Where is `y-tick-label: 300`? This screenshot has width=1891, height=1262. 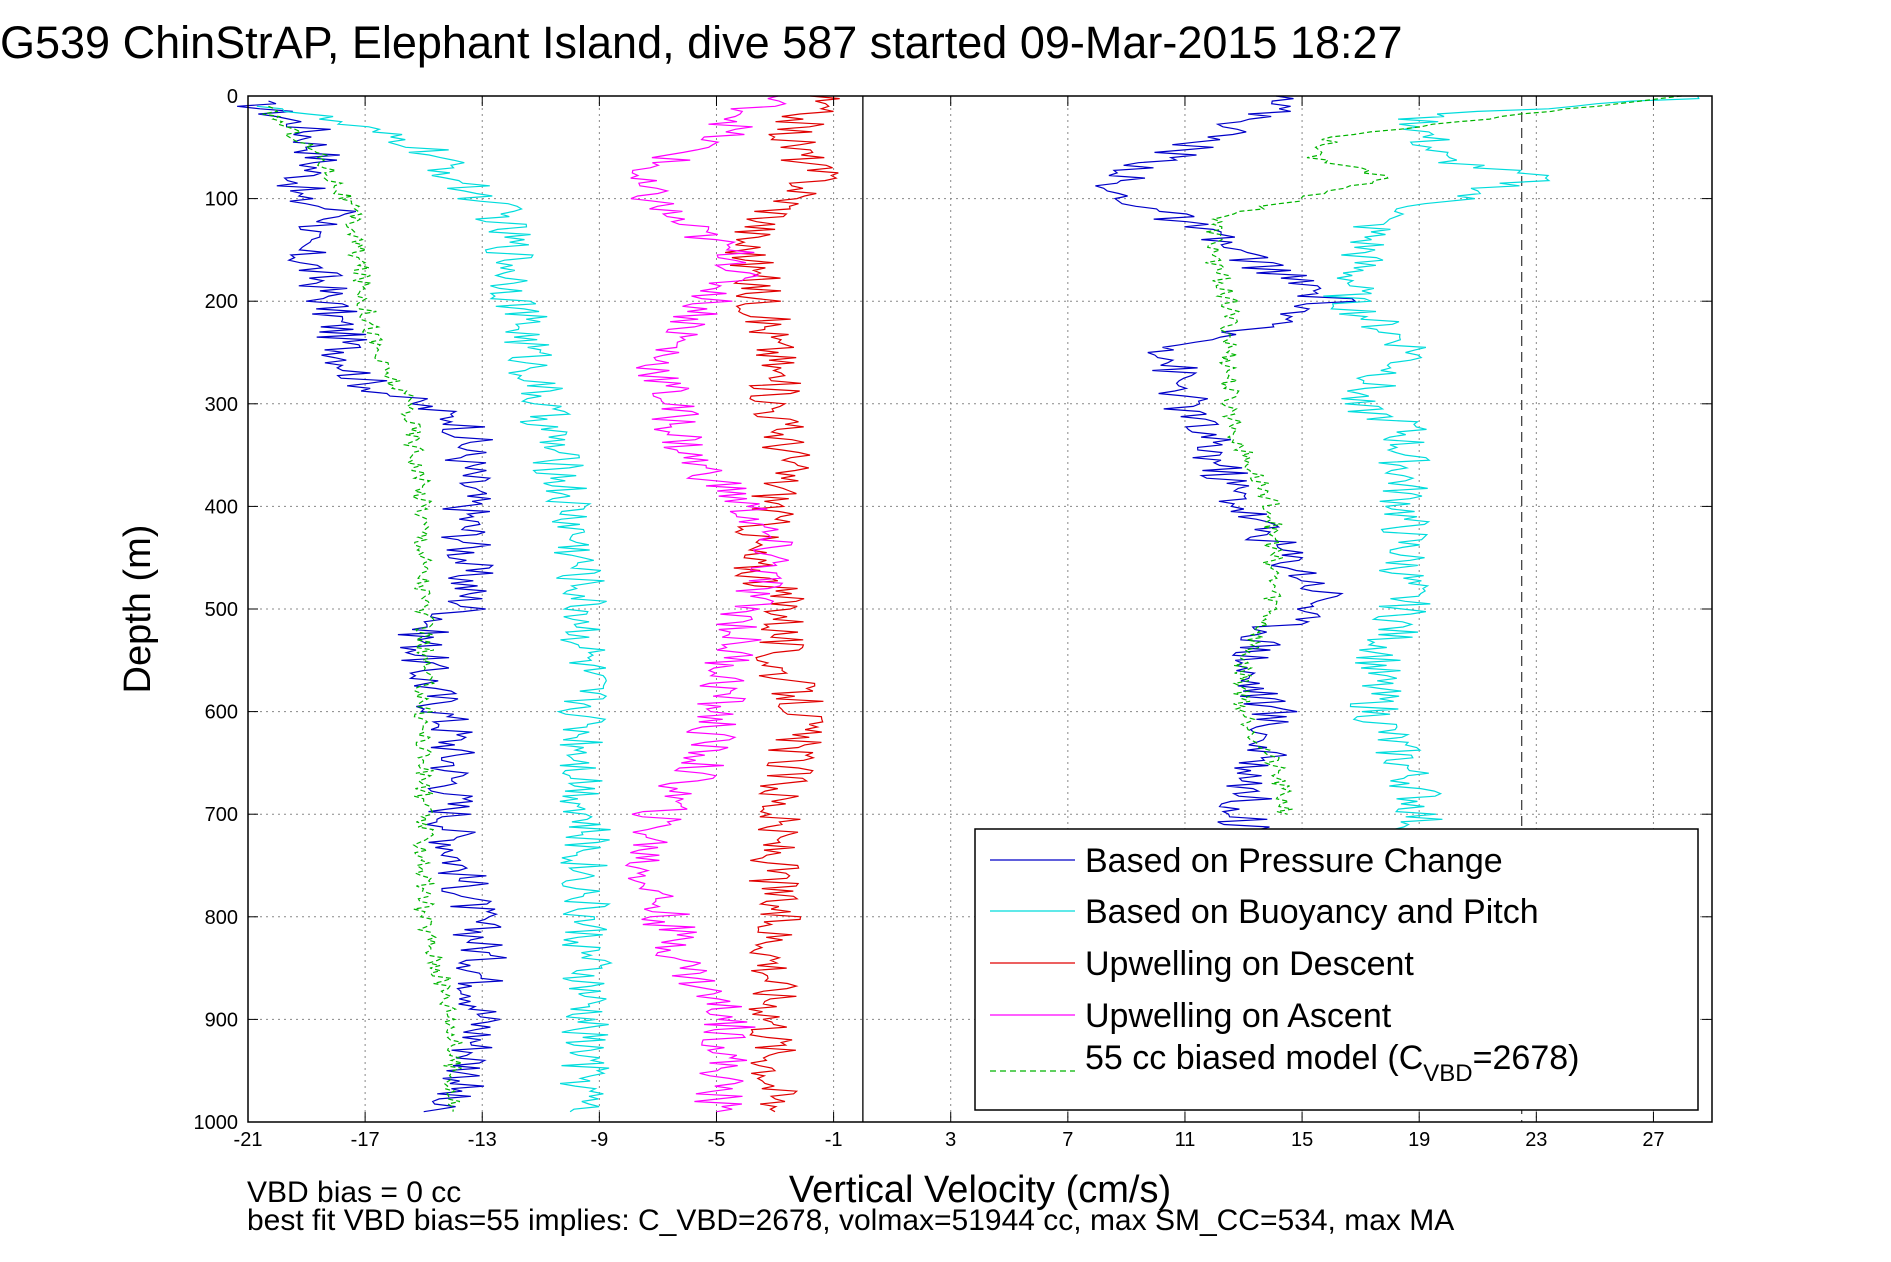 y-tick-label: 300 is located at coordinates (221, 405).